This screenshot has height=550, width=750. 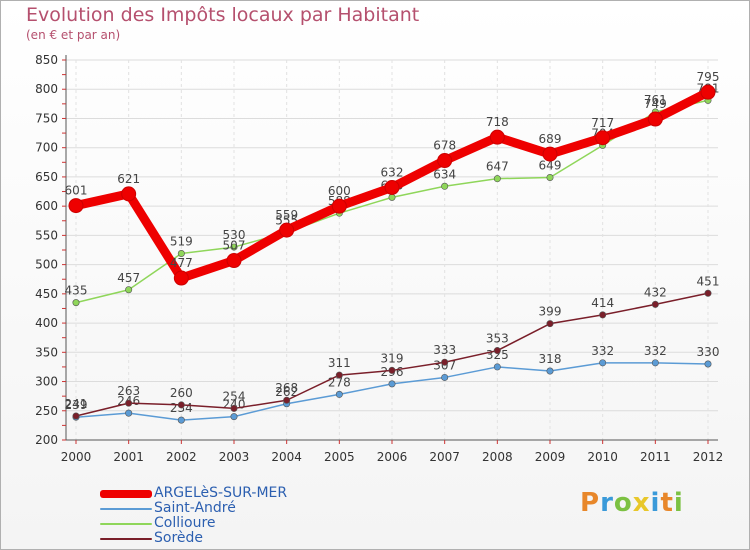 What do you see at coordinates (655, 104) in the screenshot?
I see `data-label: 749` at bounding box center [655, 104].